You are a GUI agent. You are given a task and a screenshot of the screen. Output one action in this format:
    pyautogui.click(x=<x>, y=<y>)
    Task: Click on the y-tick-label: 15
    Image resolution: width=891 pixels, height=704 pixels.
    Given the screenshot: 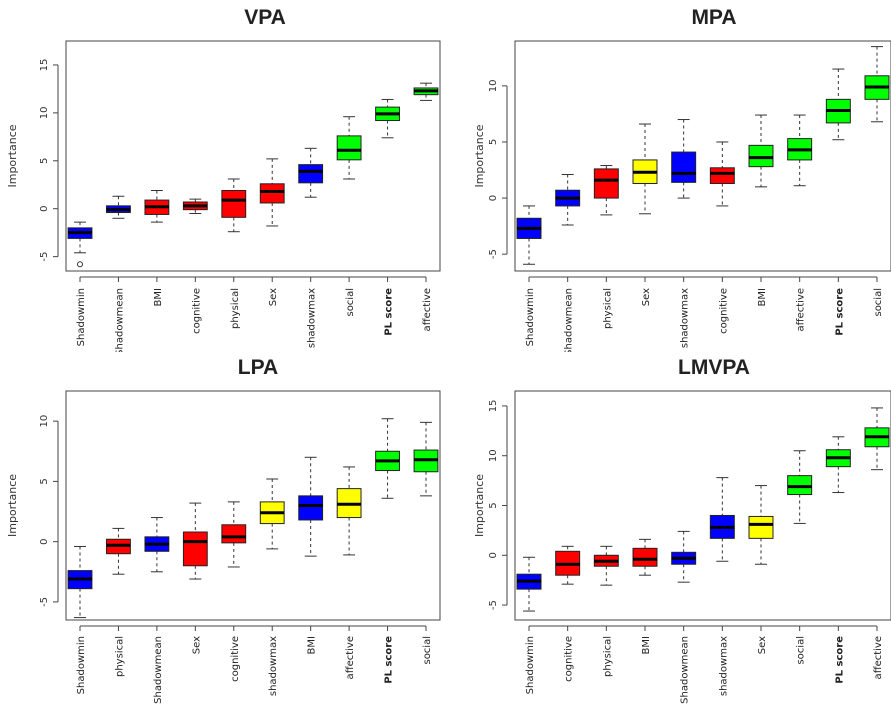 What is the action you would take?
    pyautogui.click(x=44, y=65)
    